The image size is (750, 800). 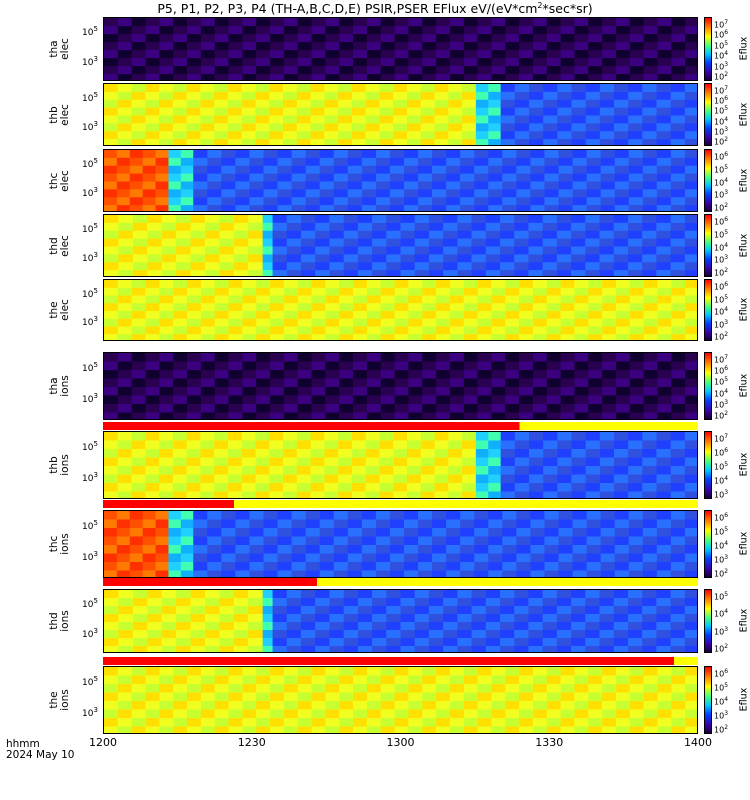 What do you see at coordinates (90, 228) in the screenshot?
I see `y-tick-label: 105` at bounding box center [90, 228].